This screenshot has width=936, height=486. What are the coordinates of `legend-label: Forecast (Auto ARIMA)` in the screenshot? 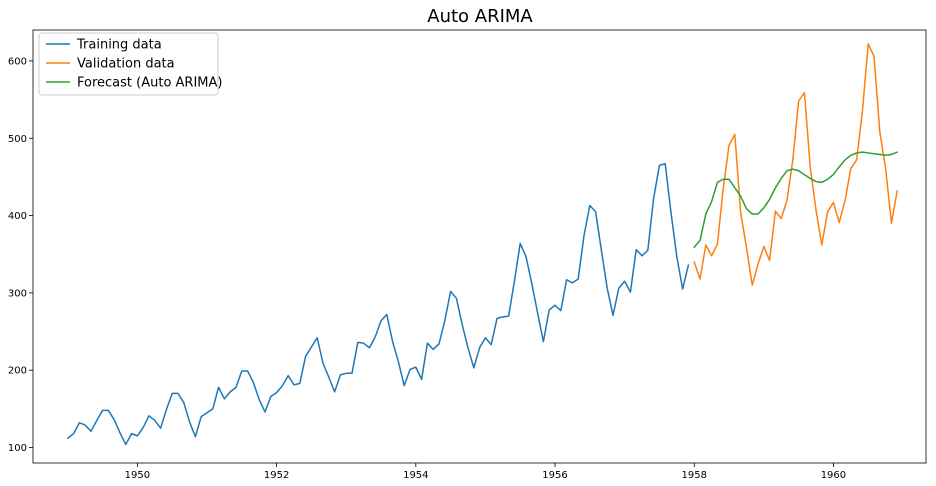 It's located at (149, 83).